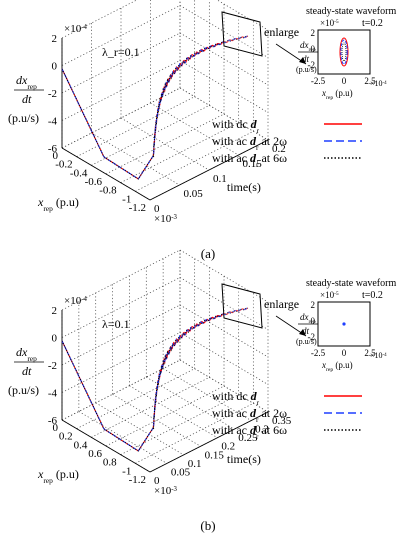 The image size is (416, 550). What do you see at coordinates (220, 179) in the screenshot?
I see `time-tick-label: 0.1` at bounding box center [220, 179].